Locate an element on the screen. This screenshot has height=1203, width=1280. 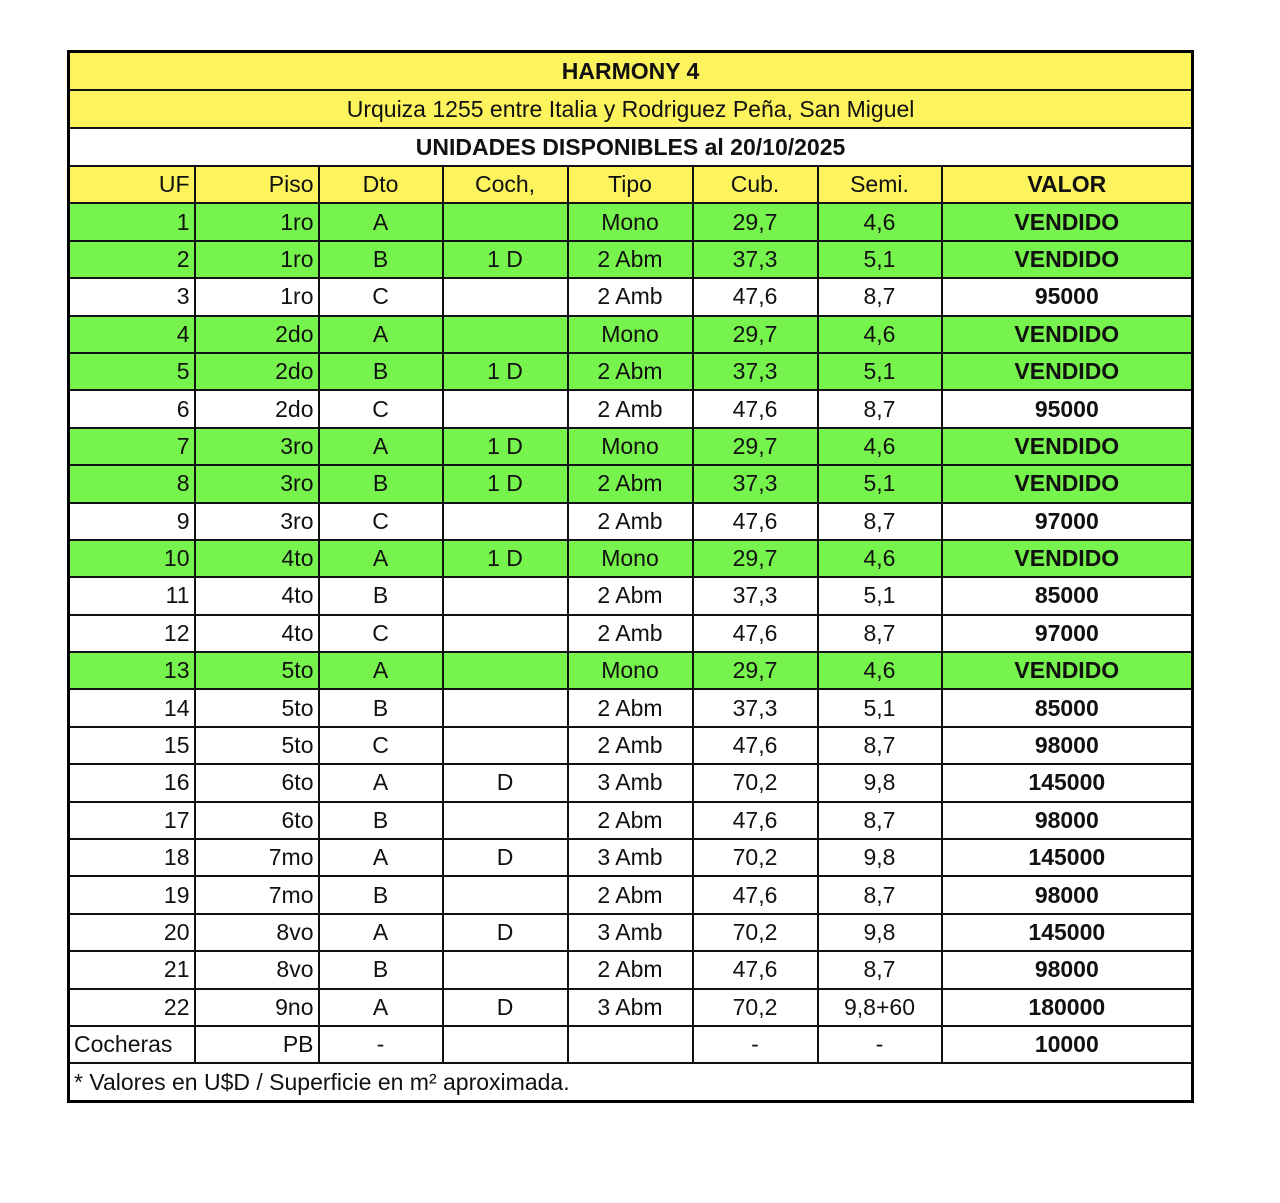
cell-uf: 17 is located at coordinates (131, 820).